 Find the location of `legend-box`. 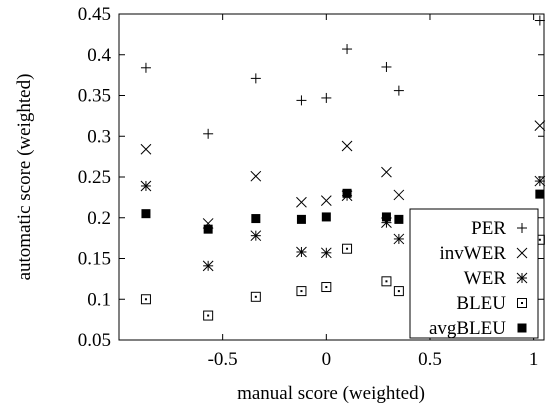

legend-box is located at coordinates (474, 273).